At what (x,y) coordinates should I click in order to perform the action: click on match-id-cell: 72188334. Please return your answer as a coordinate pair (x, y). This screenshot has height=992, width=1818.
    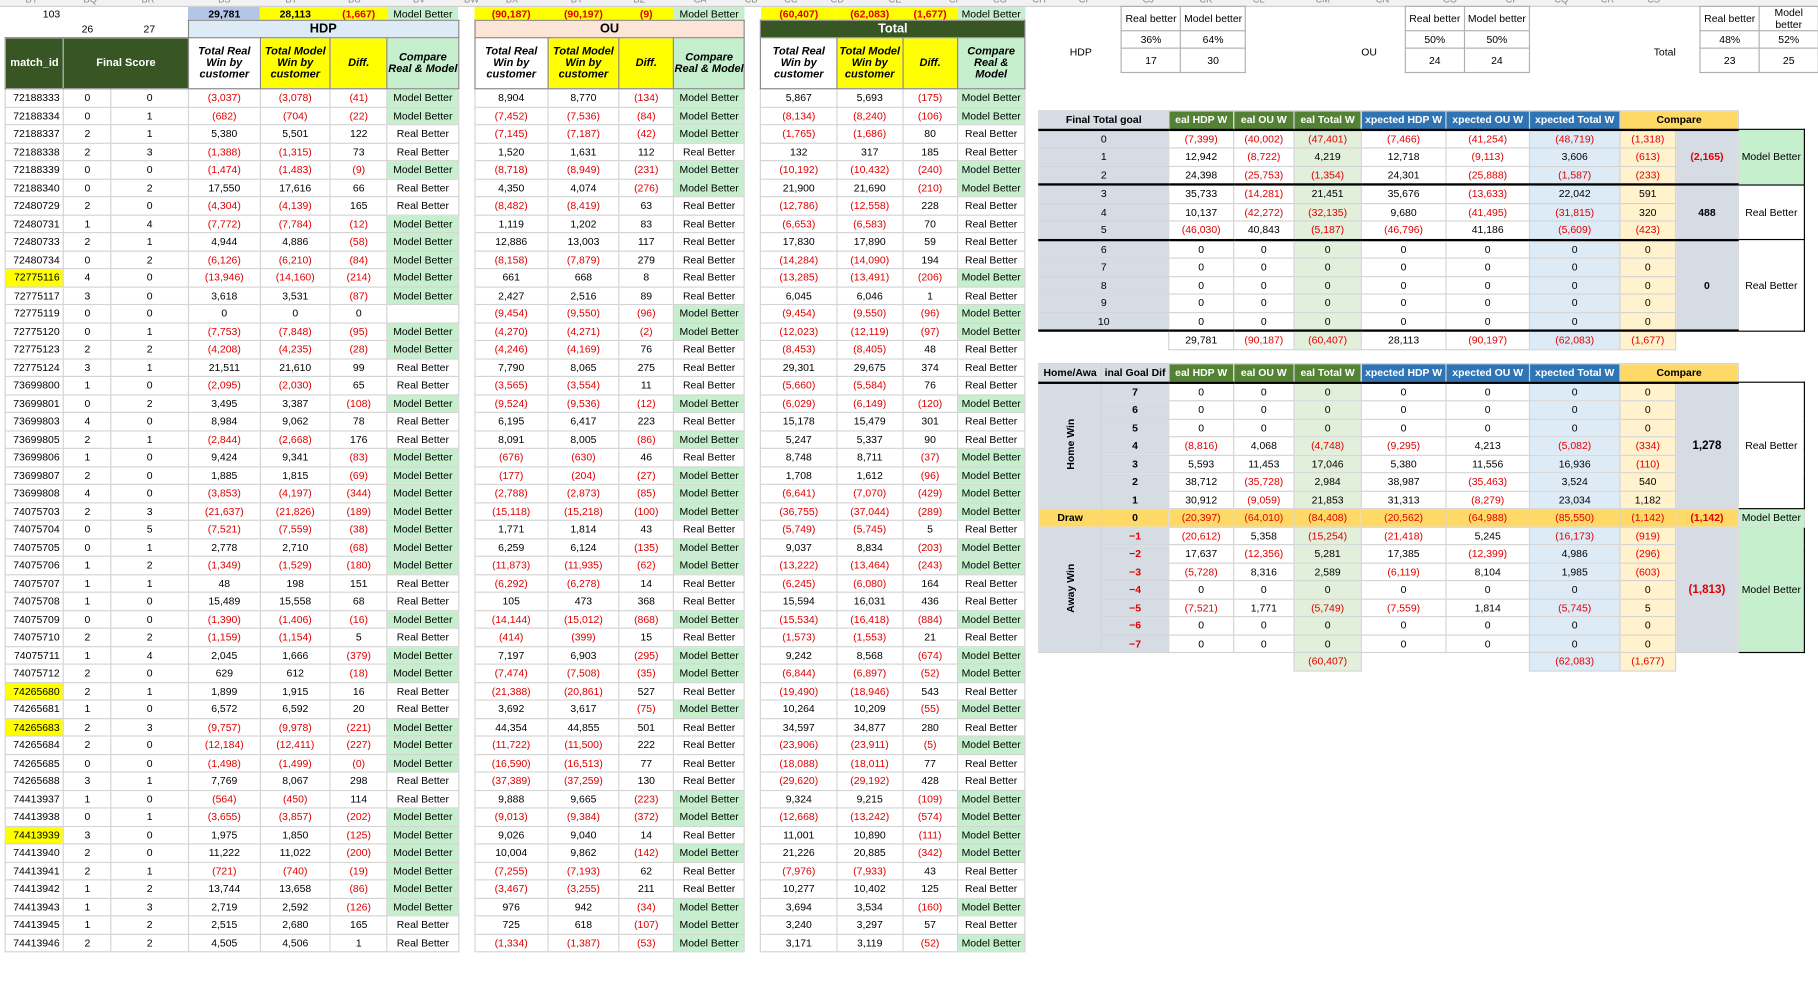
    Looking at the image, I should click on (34, 116).